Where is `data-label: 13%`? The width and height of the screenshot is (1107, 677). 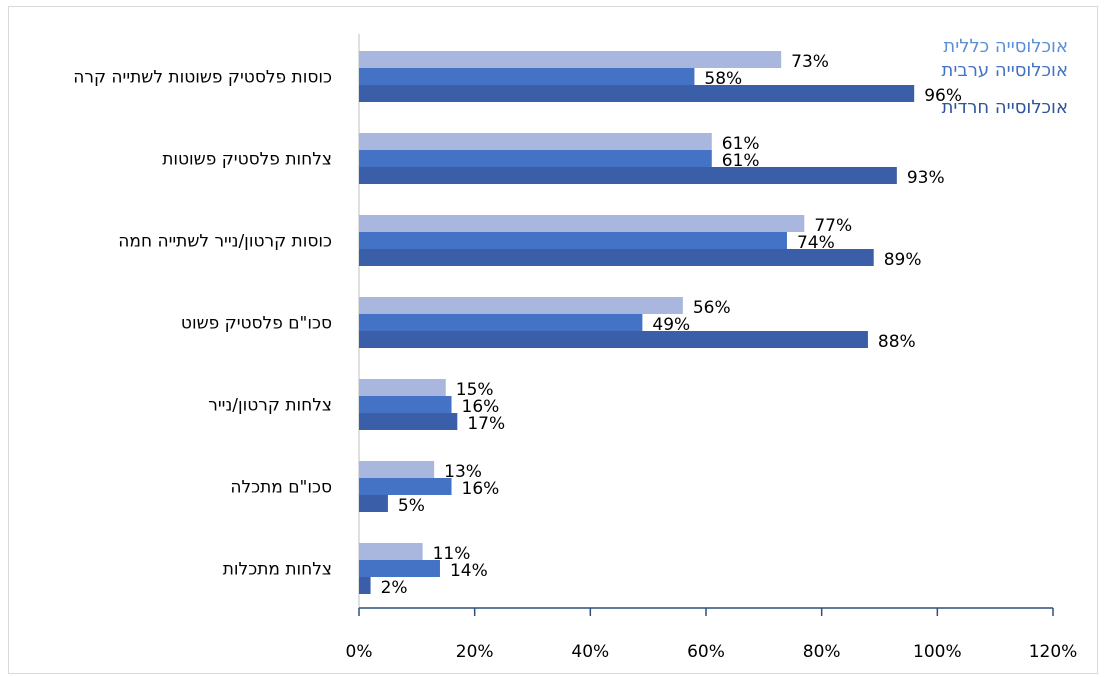
data-label: 13% is located at coordinates (463, 472).